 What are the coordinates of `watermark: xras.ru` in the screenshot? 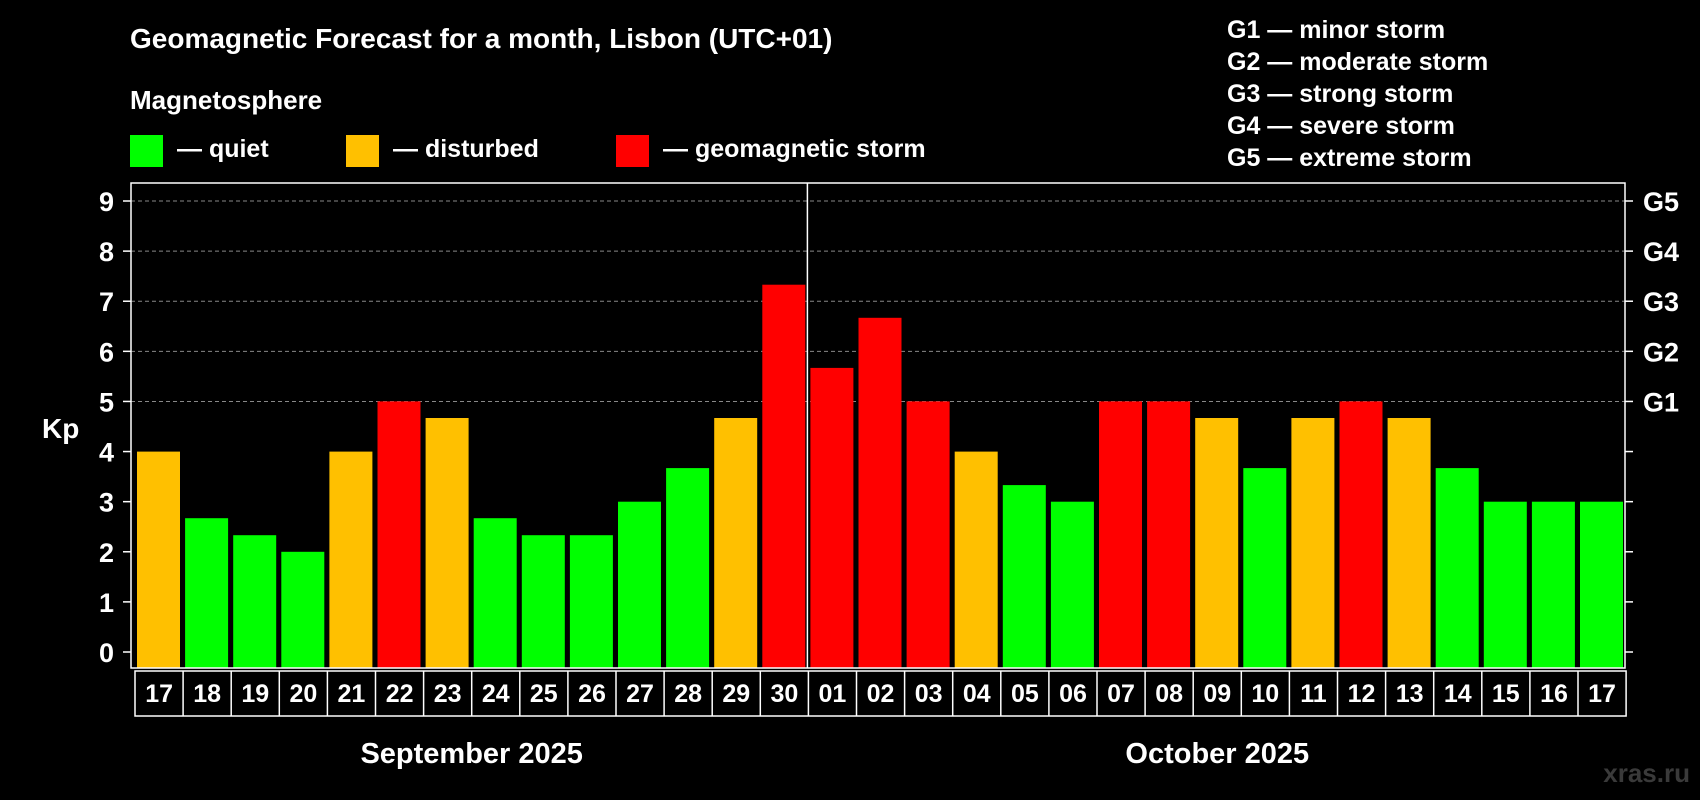 It's located at (1646, 773).